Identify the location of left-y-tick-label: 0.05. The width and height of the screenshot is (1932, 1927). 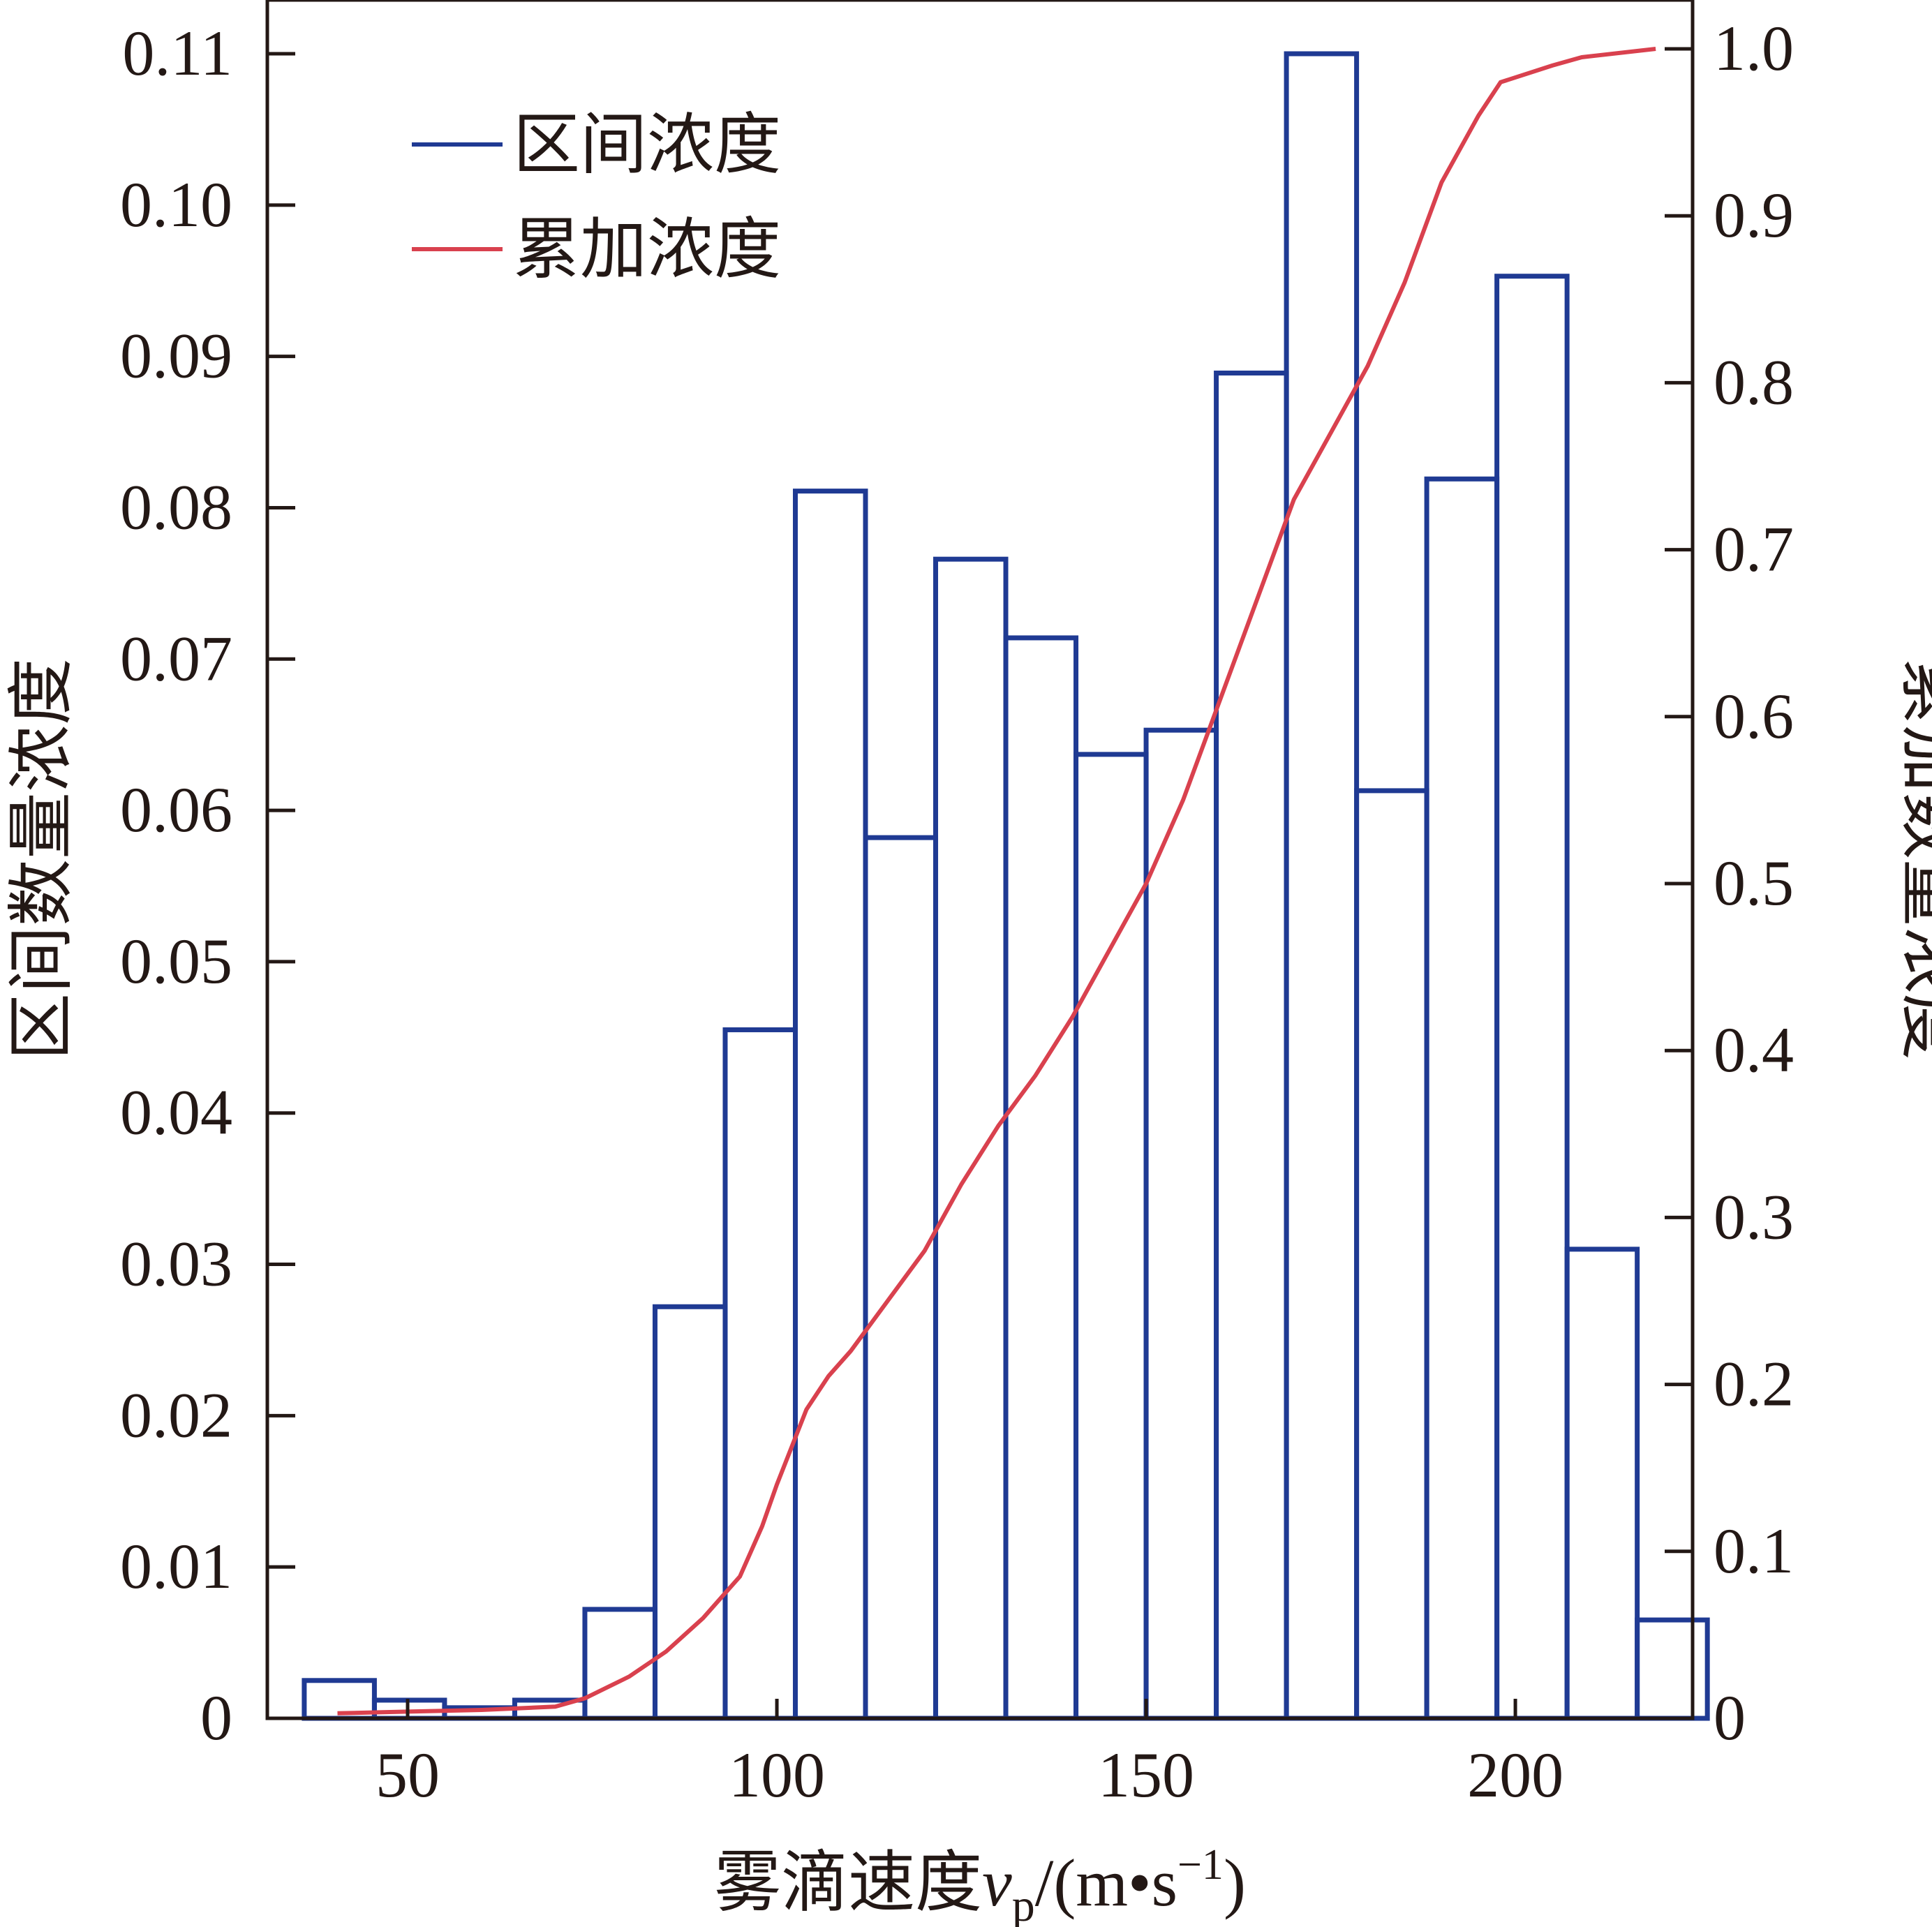
(176, 961).